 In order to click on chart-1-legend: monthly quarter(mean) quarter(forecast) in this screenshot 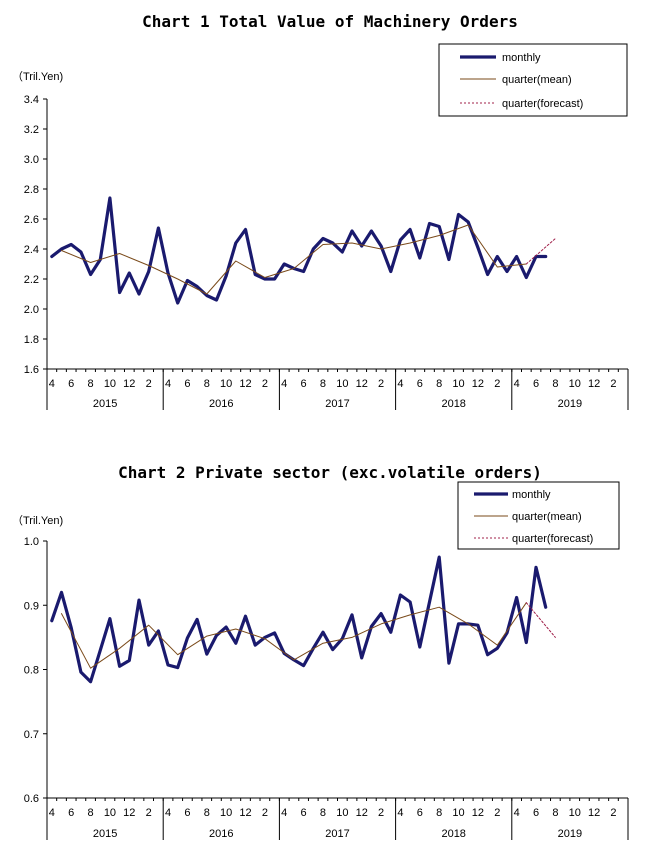, I will do `click(533, 80)`.